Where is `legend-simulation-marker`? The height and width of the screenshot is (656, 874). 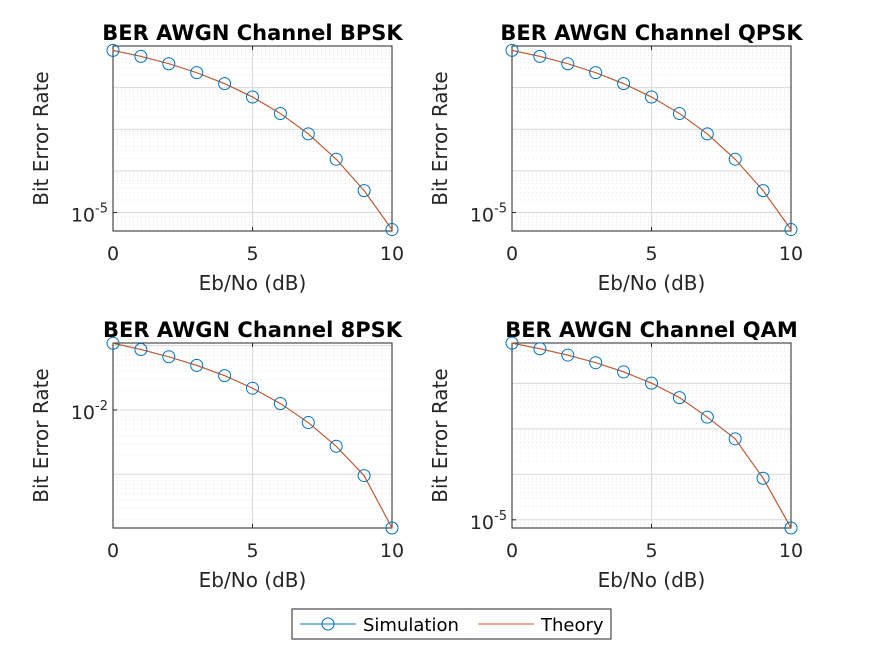 legend-simulation-marker is located at coordinates (328, 624).